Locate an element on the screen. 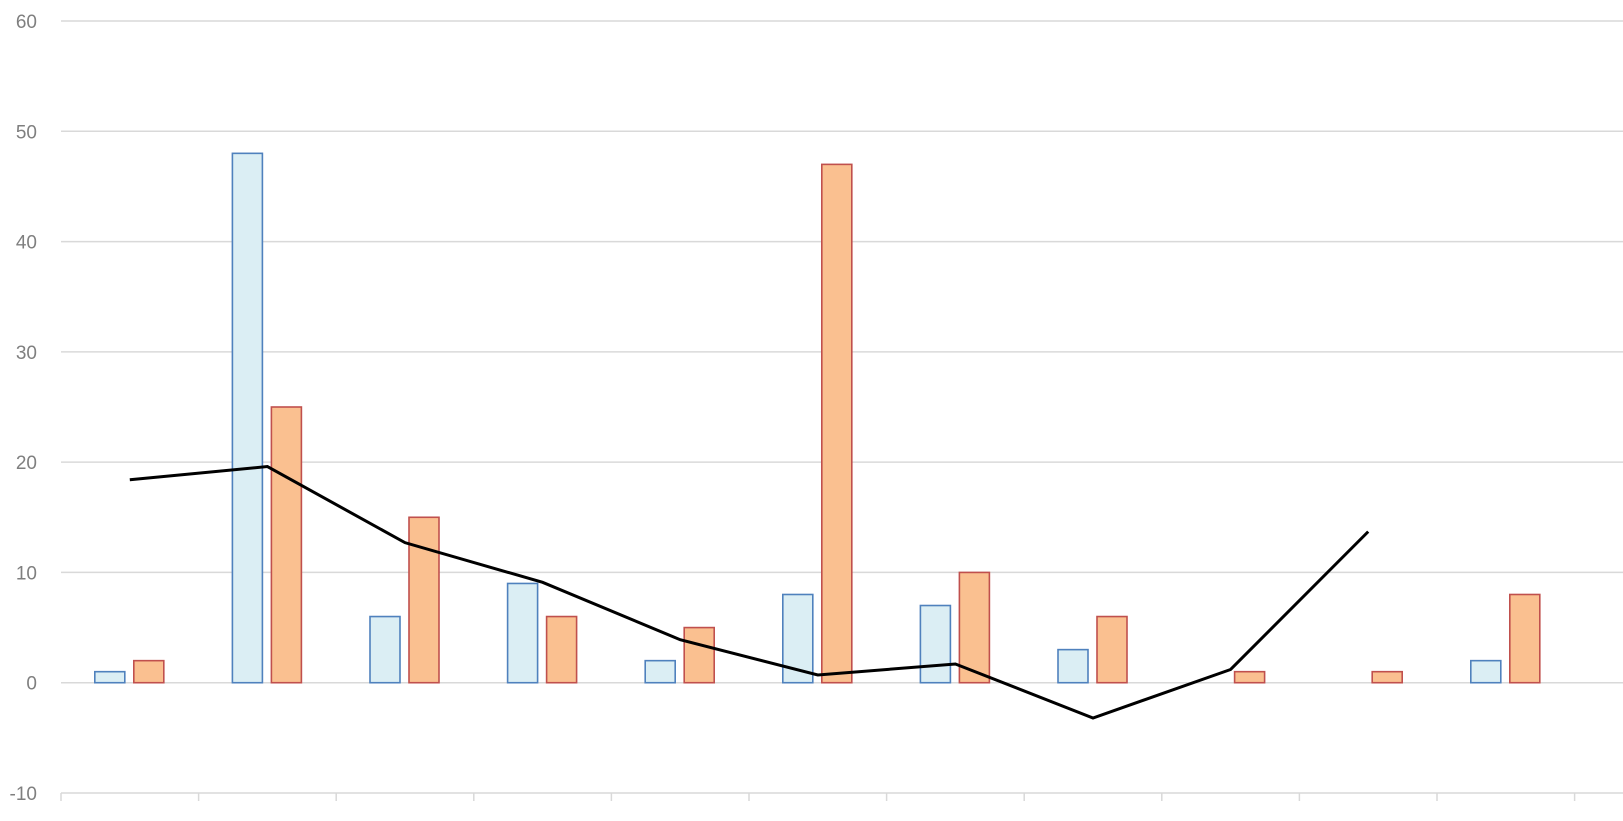  y-tick-label-0: 60 is located at coordinates (26, 22).